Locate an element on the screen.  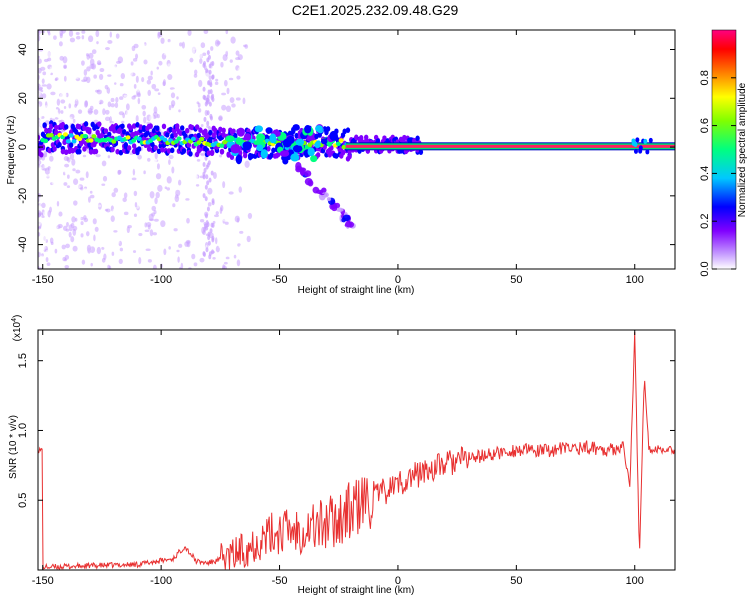
spectrogram-x-tick-label: -150 is located at coordinates (43, 280).